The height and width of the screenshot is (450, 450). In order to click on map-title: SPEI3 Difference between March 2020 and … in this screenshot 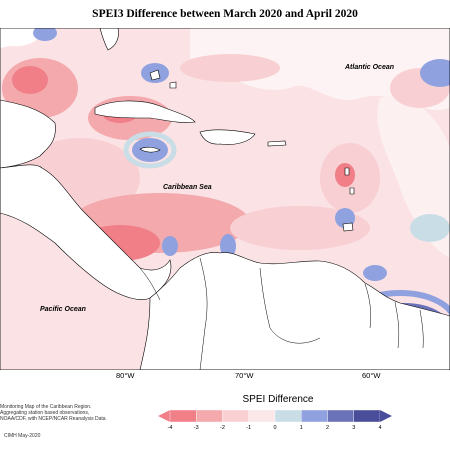, I will do `click(225, 14)`.